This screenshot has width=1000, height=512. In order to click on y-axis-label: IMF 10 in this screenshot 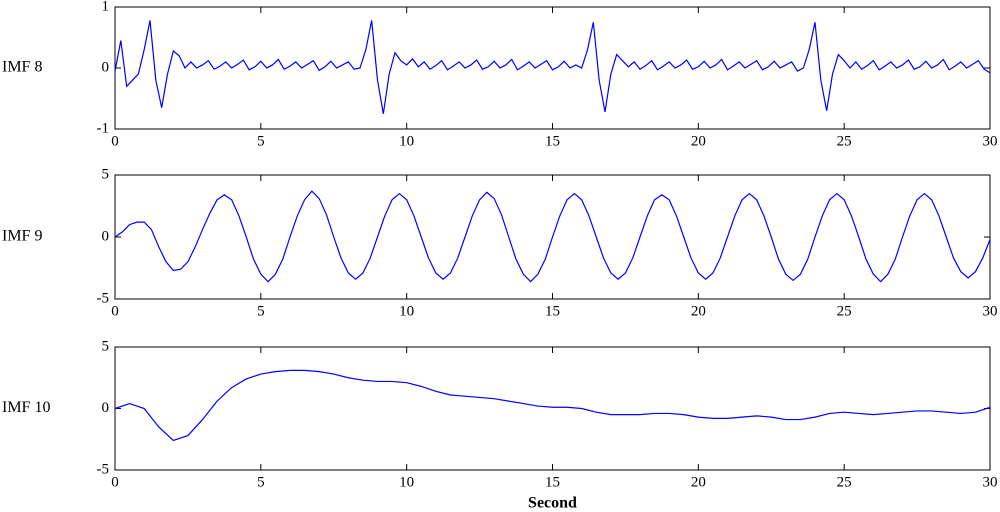, I will do `click(26, 407)`.